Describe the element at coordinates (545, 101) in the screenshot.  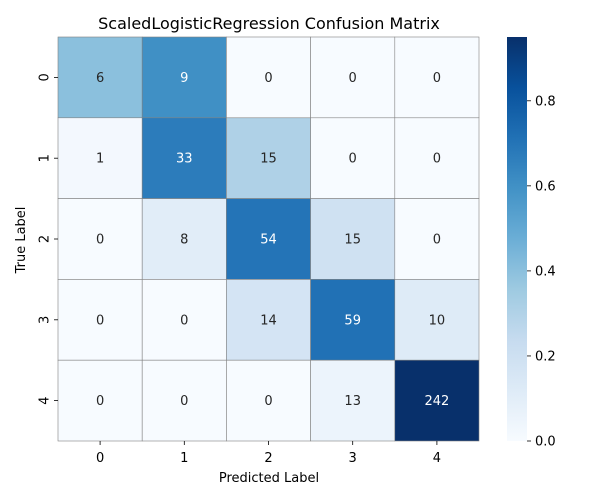
I see `colorbar-tick-label: 0.8` at that location.